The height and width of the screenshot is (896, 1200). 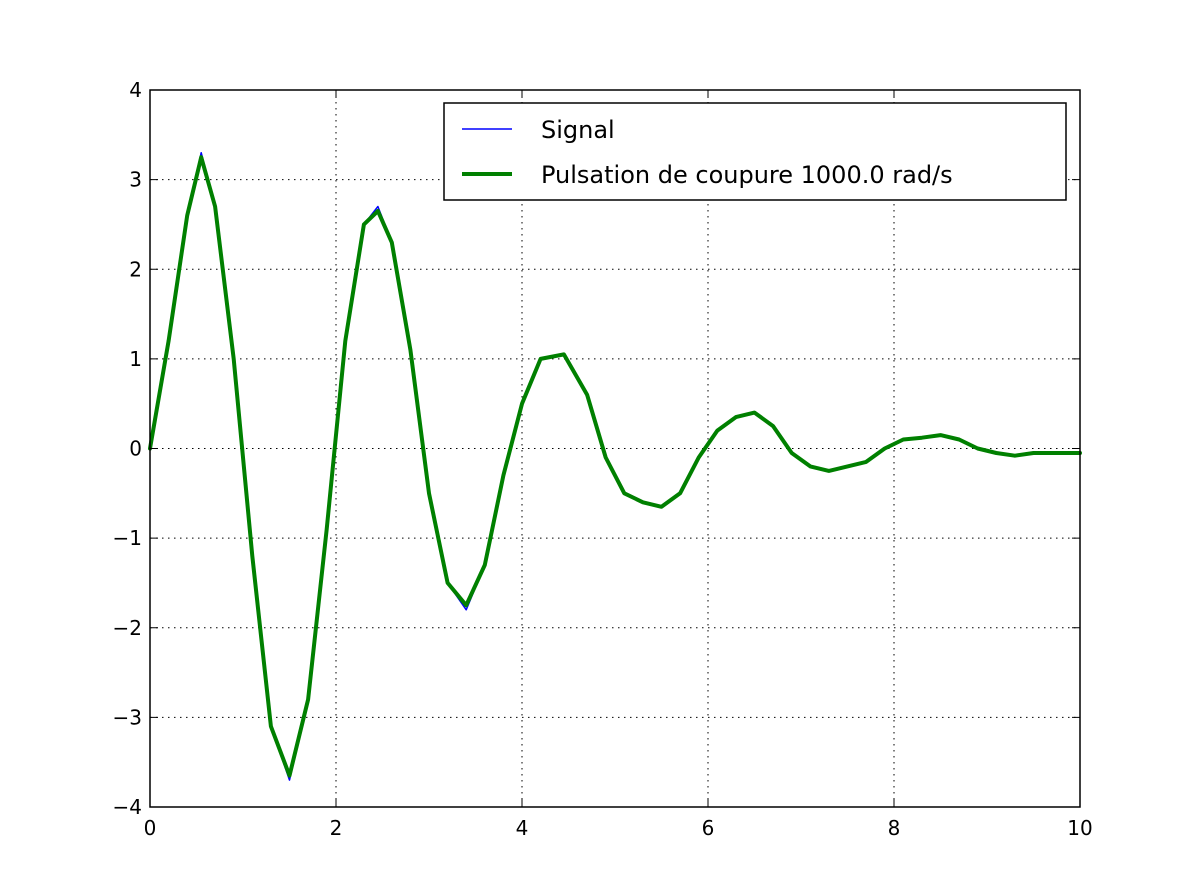 I want to click on y-tick-label: 2, so click(x=135, y=269).